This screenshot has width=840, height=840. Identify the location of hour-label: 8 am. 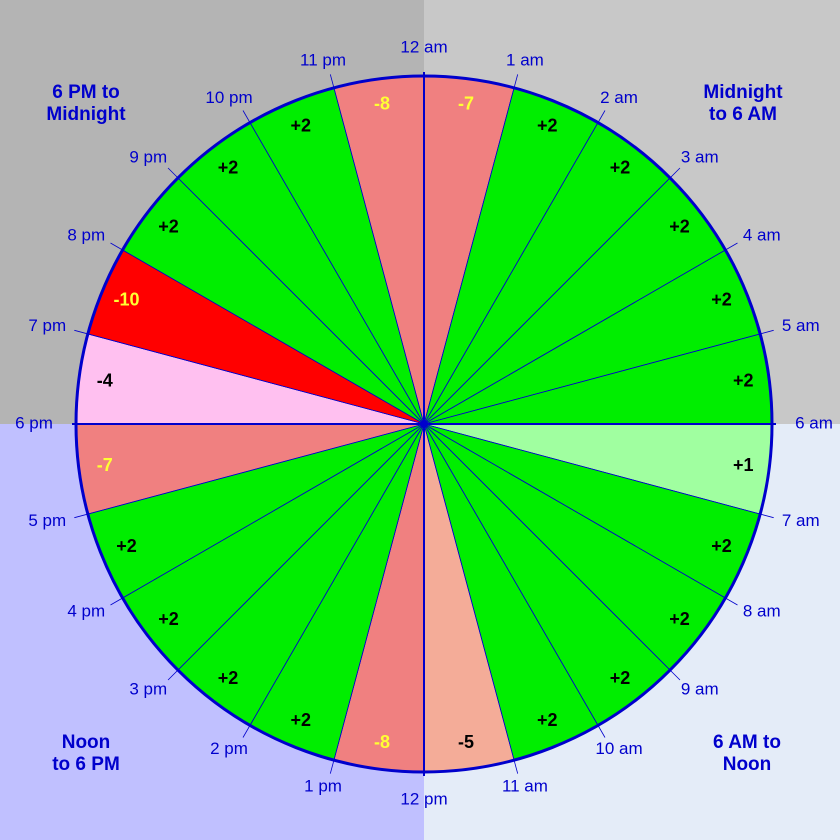
(762, 610).